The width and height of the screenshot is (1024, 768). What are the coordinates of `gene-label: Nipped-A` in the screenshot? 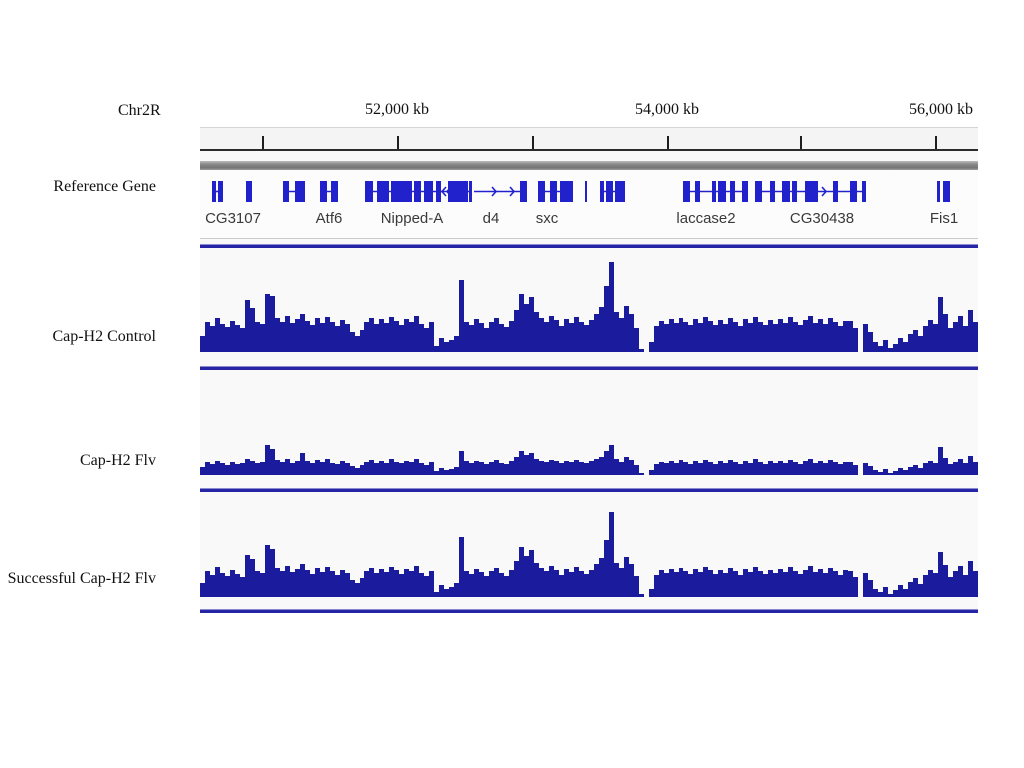 It's located at (412, 218).